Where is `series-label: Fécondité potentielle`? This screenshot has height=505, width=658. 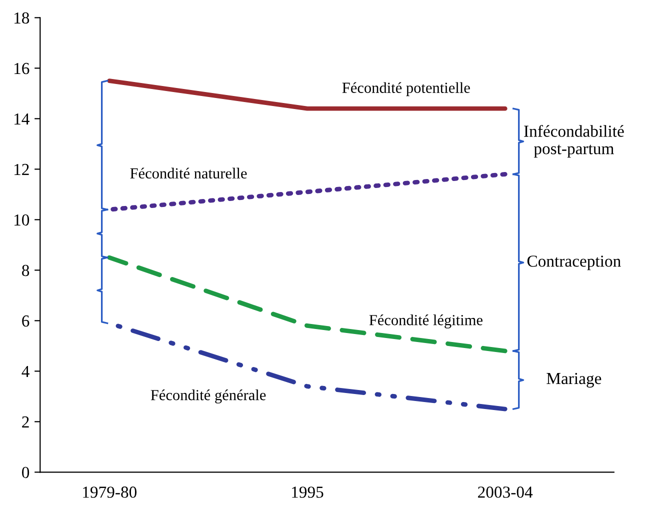
series-label: Fécondité potentielle is located at coordinates (406, 89).